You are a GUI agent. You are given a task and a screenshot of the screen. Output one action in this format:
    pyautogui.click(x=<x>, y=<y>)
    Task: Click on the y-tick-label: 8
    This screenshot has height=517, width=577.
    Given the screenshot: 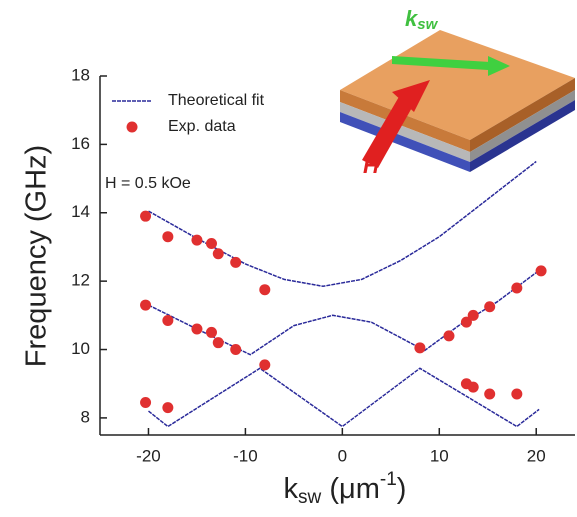 What is the action you would take?
    pyautogui.click(x=85, y=416)
    